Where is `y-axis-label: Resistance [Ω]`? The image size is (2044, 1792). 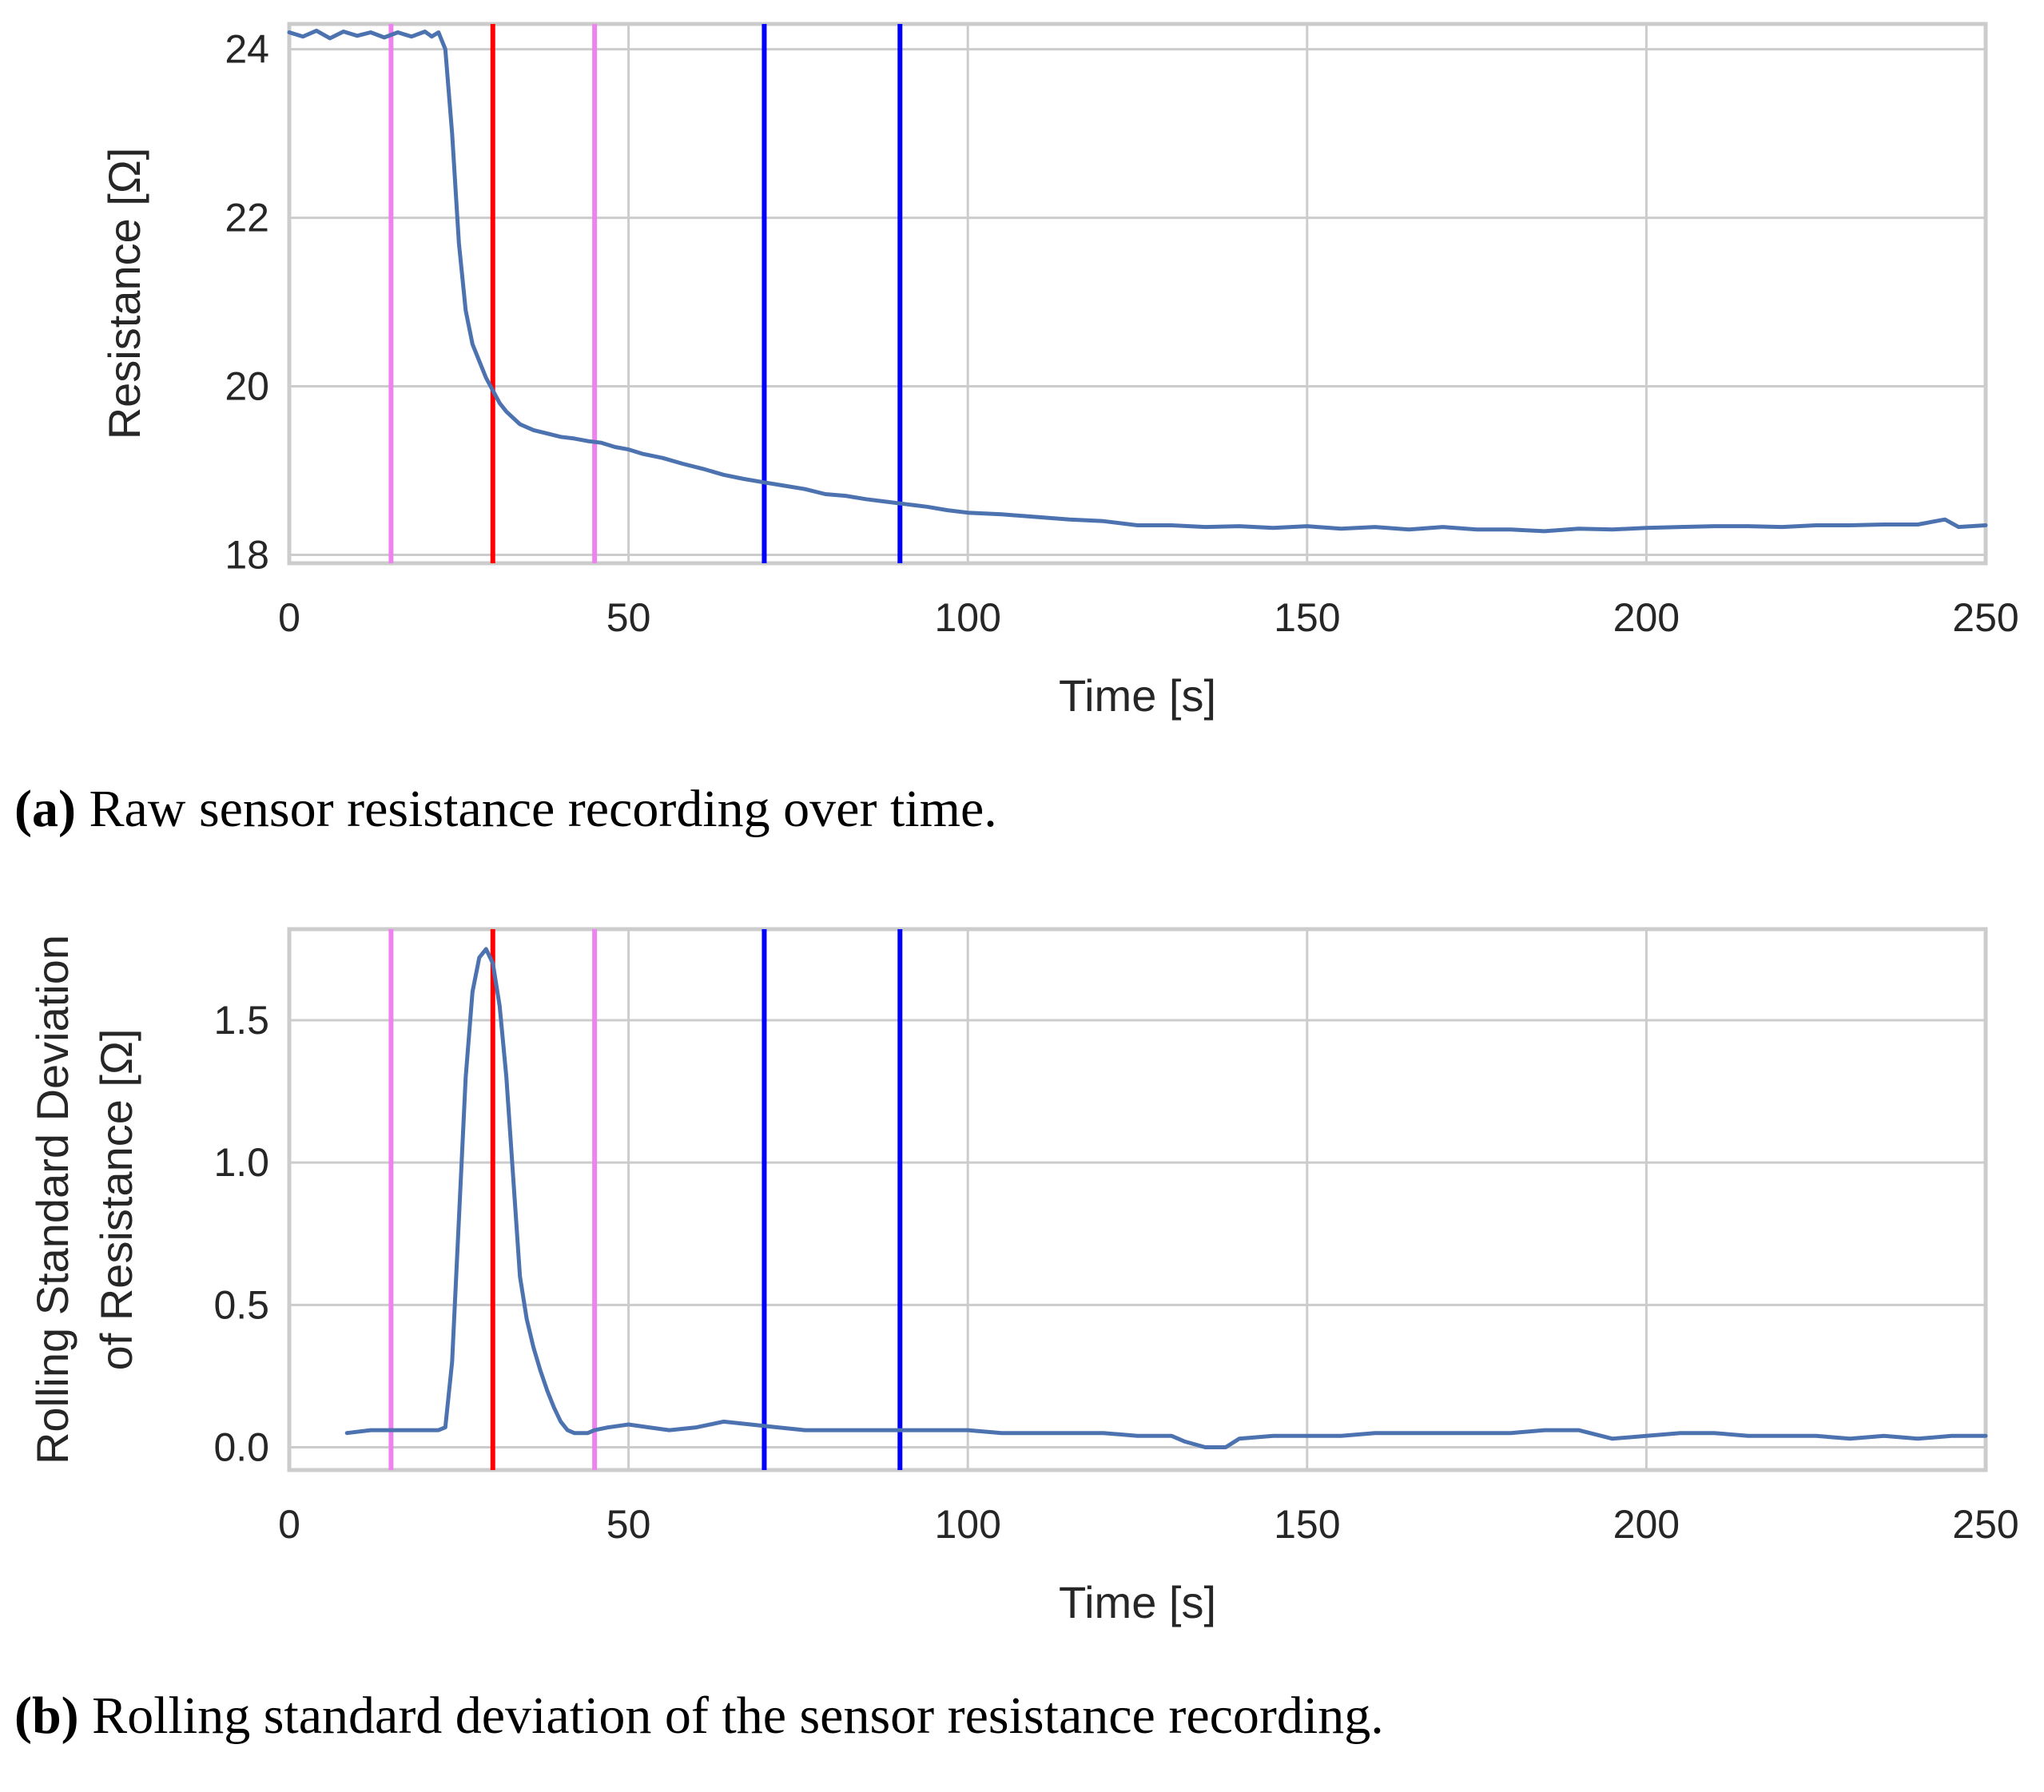 y-axis-label: Resistance [Ω] is located at coordinates (124, 294).